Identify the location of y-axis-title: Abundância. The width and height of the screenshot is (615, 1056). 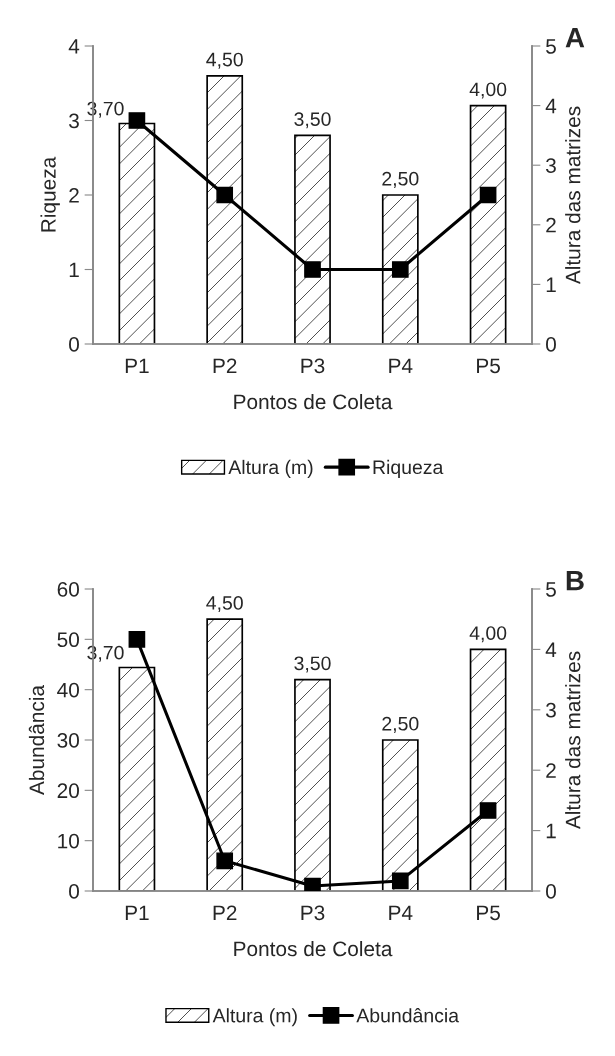
(36, 739).